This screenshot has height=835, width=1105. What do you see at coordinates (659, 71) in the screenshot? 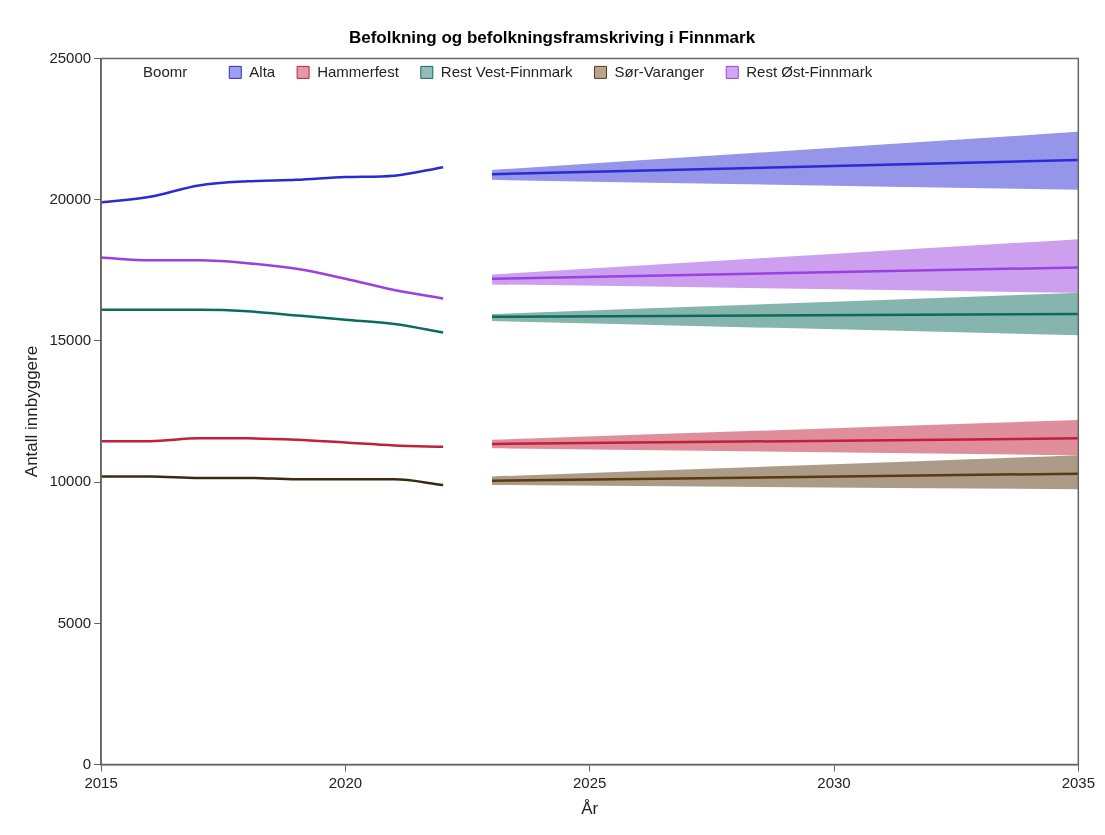
I see `legend-label: Sør-Varanger` at bounding box center [659, 71].